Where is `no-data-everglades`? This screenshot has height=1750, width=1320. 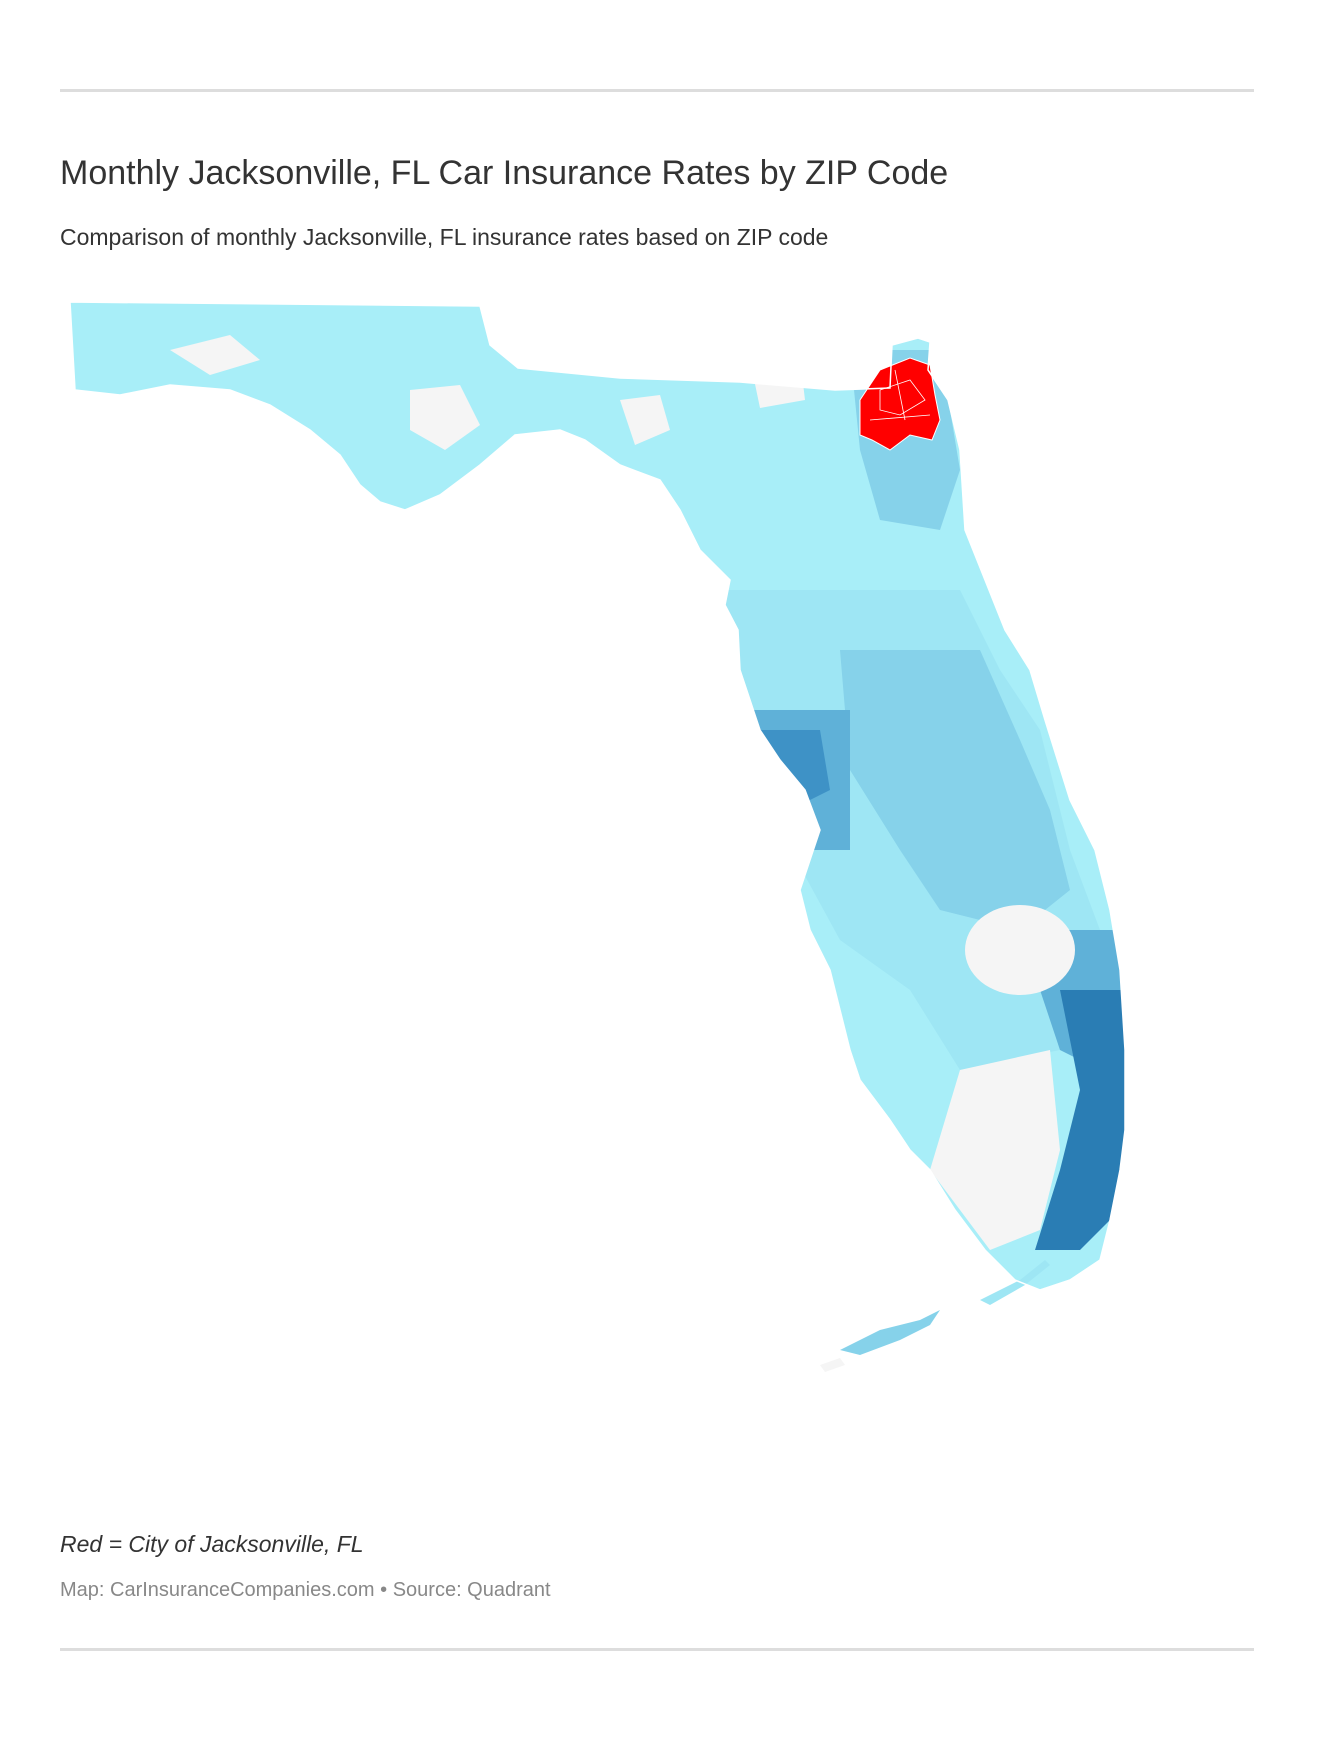
no-data-everglades is located at coordinates (995, 1150).